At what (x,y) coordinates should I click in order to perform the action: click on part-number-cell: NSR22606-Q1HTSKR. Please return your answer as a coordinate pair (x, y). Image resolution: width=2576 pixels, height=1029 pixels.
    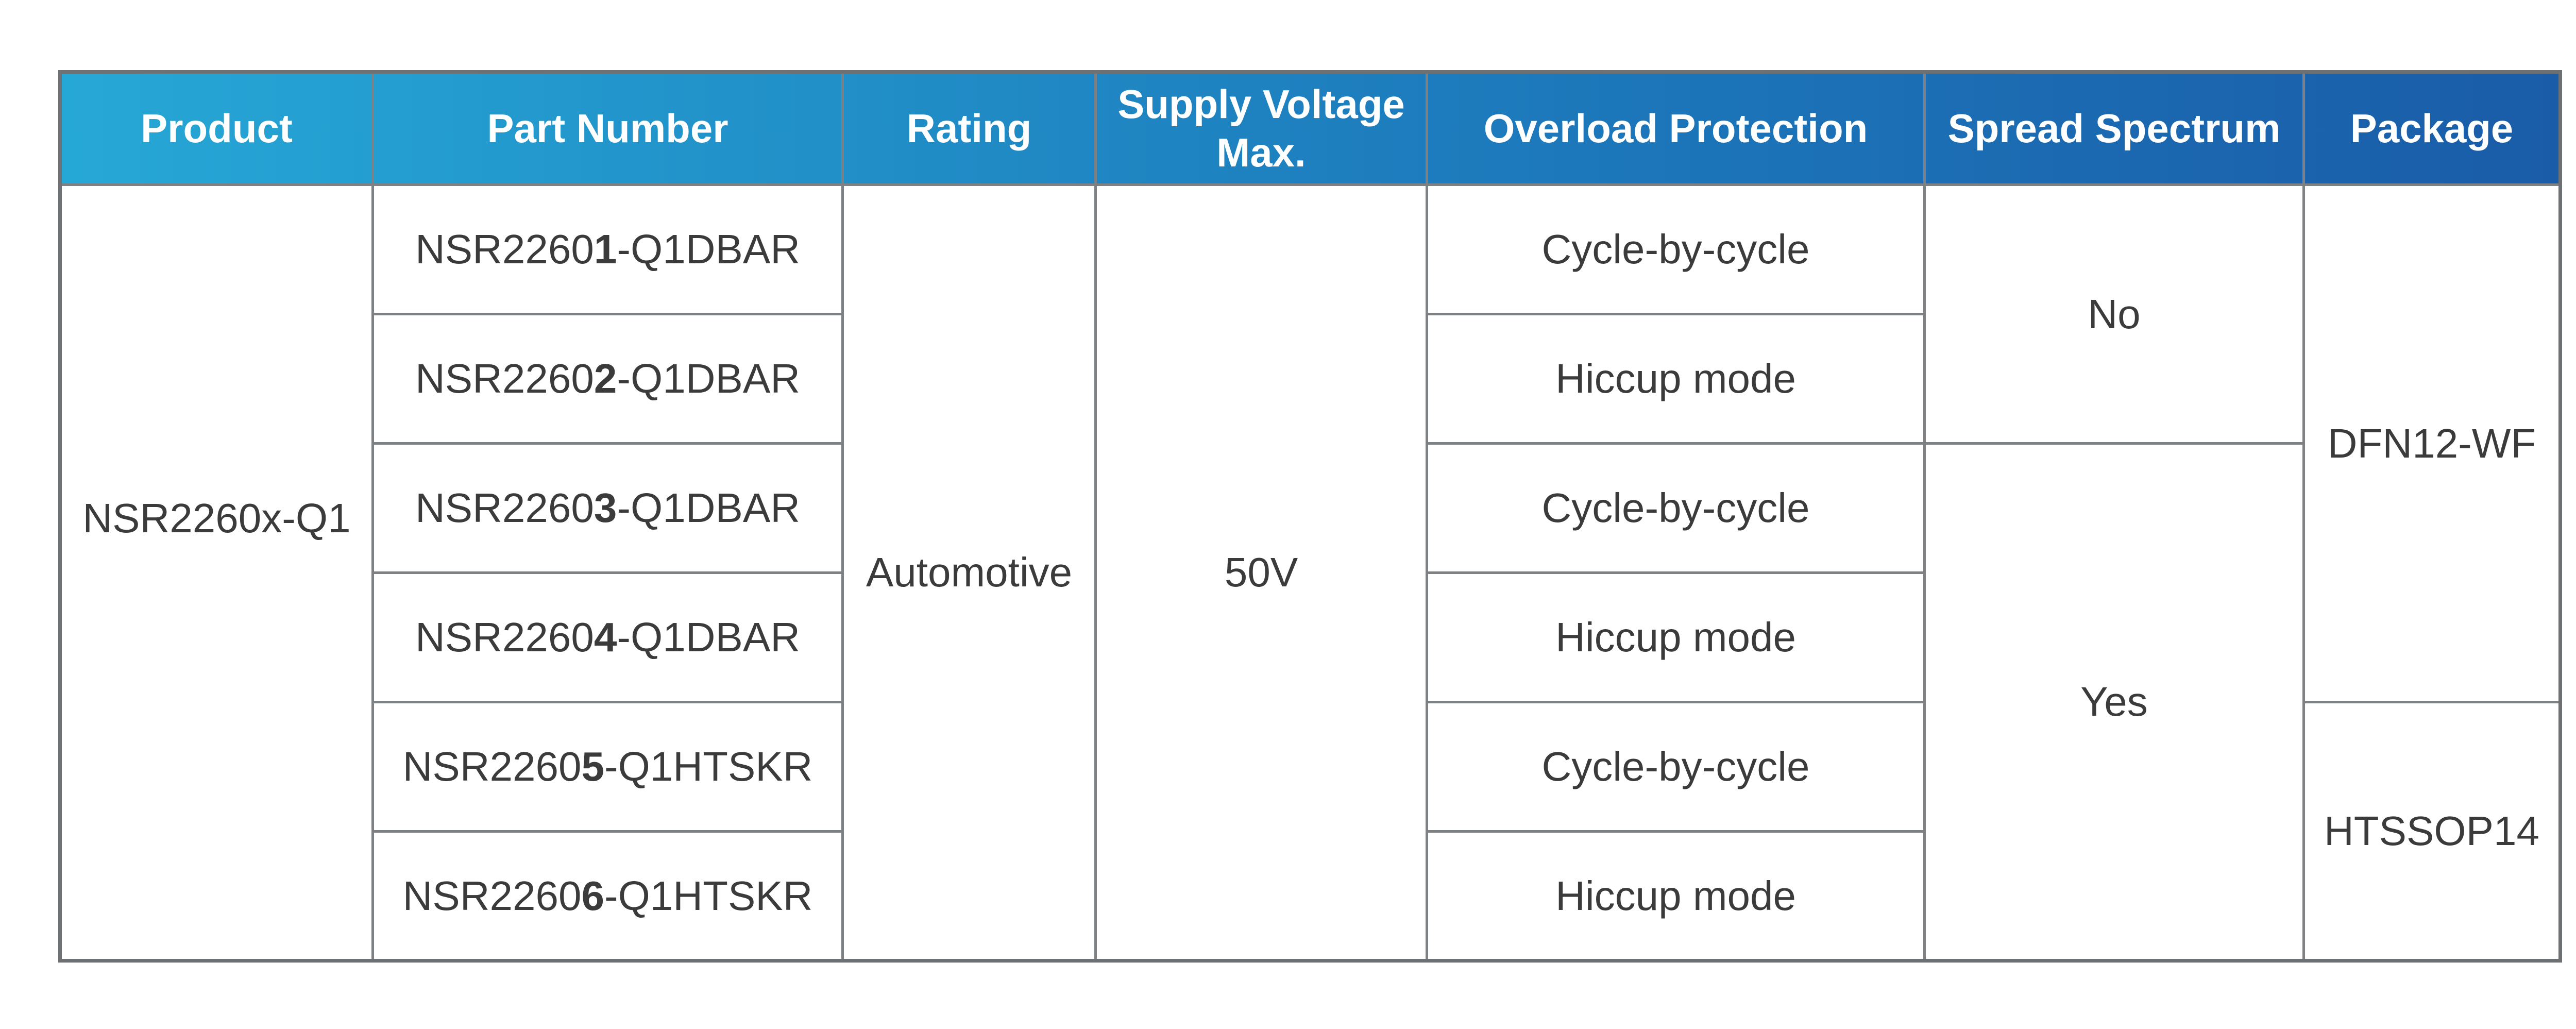
    Looking at the image, I should click on (607, 896).